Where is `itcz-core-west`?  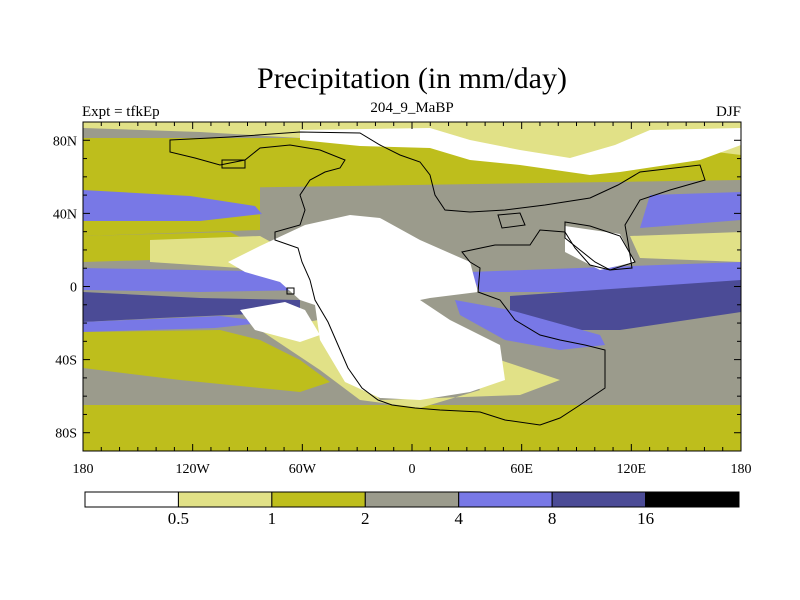 itcz-core-west is located at coordinates (191, 307).